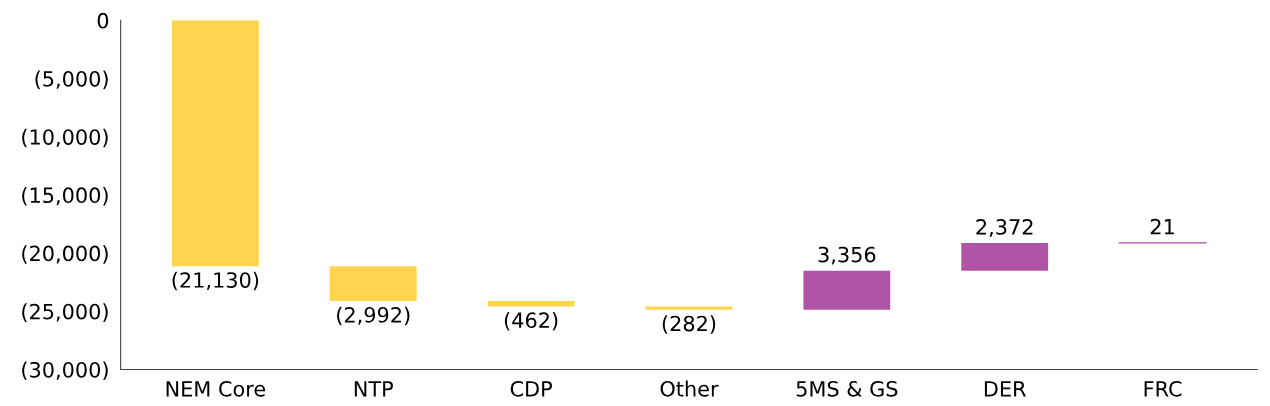 The width and height of the screenshot is (1270, 406). Describe the element at coordinates (1163, 388) in the screenshot. I see `x-tick-label: FRC` at that location.